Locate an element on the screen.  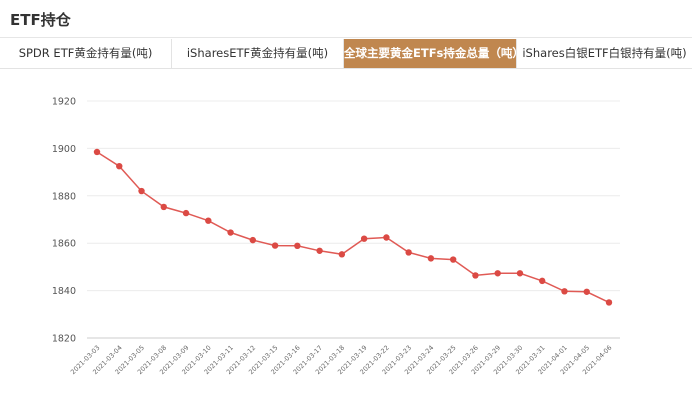
y-axis: 1820 1840 1860 1880 1900 1920 is located at coordinates (64, 221).